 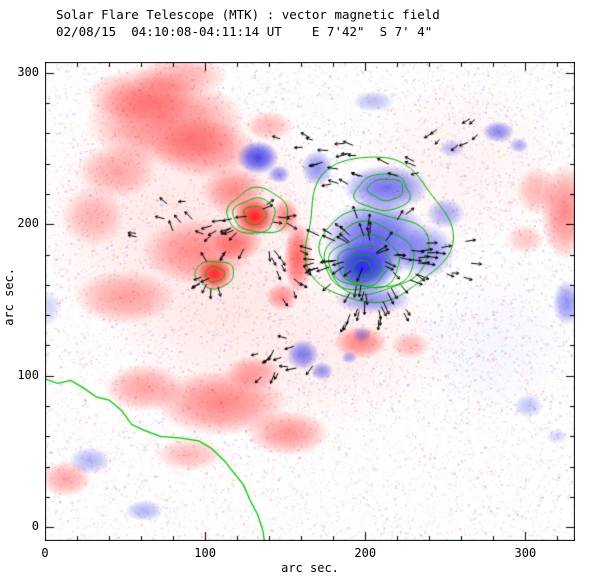 What do you see at coordinates (28, 223) in the screenshot?
I see `y-tick-label: 200` at bounding box center [28, 223].